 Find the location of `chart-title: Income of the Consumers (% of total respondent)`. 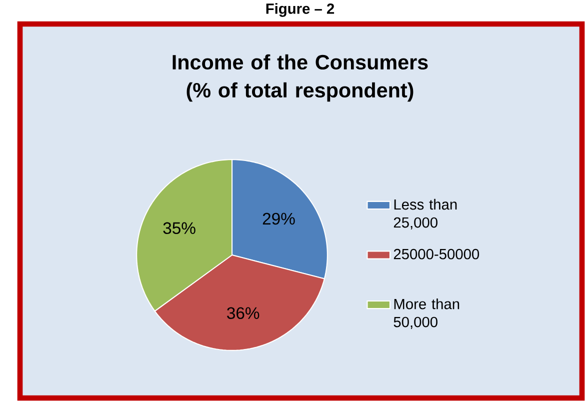

chart-title: Income of the Consumers (% of total respondent) is located at coordinates (300, 78).